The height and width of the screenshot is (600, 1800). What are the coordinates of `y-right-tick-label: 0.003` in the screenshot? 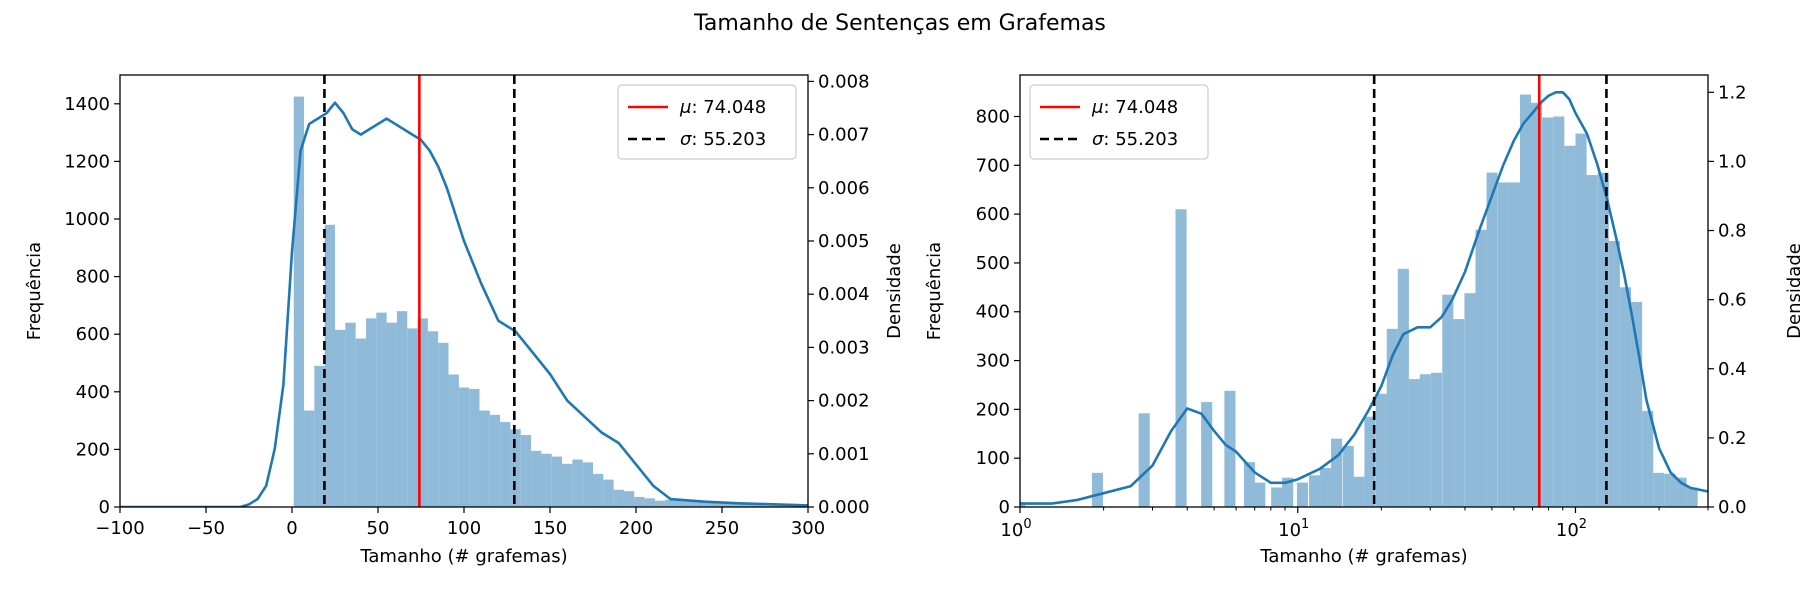 It's located at (844, 347).